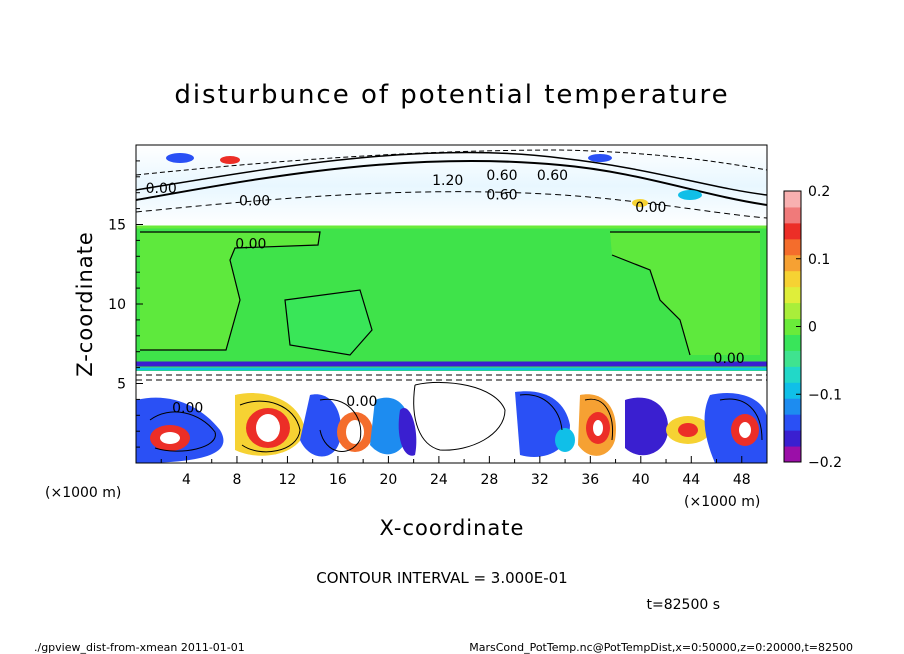 The image size is (904, 654). Describe the element at coordinates (139, 647) in the screenshot. I see `footer-left: ./gpview_dist-from-xmean 2011-01-01` at that location.